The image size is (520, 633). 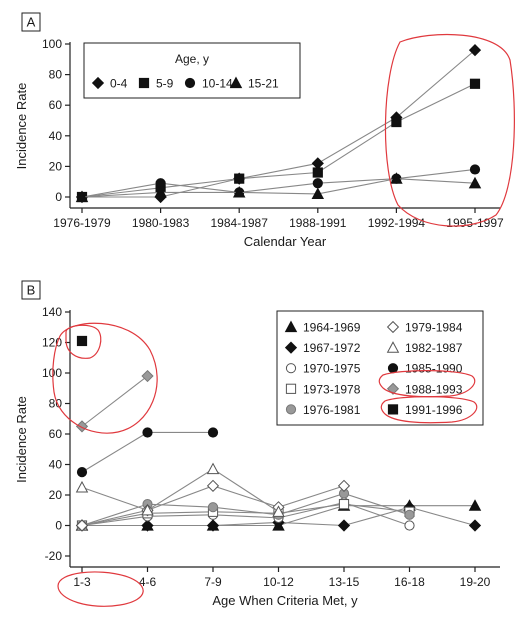 I want to click on x-axis-label: Calendar Year, so click(x=285, y=241).